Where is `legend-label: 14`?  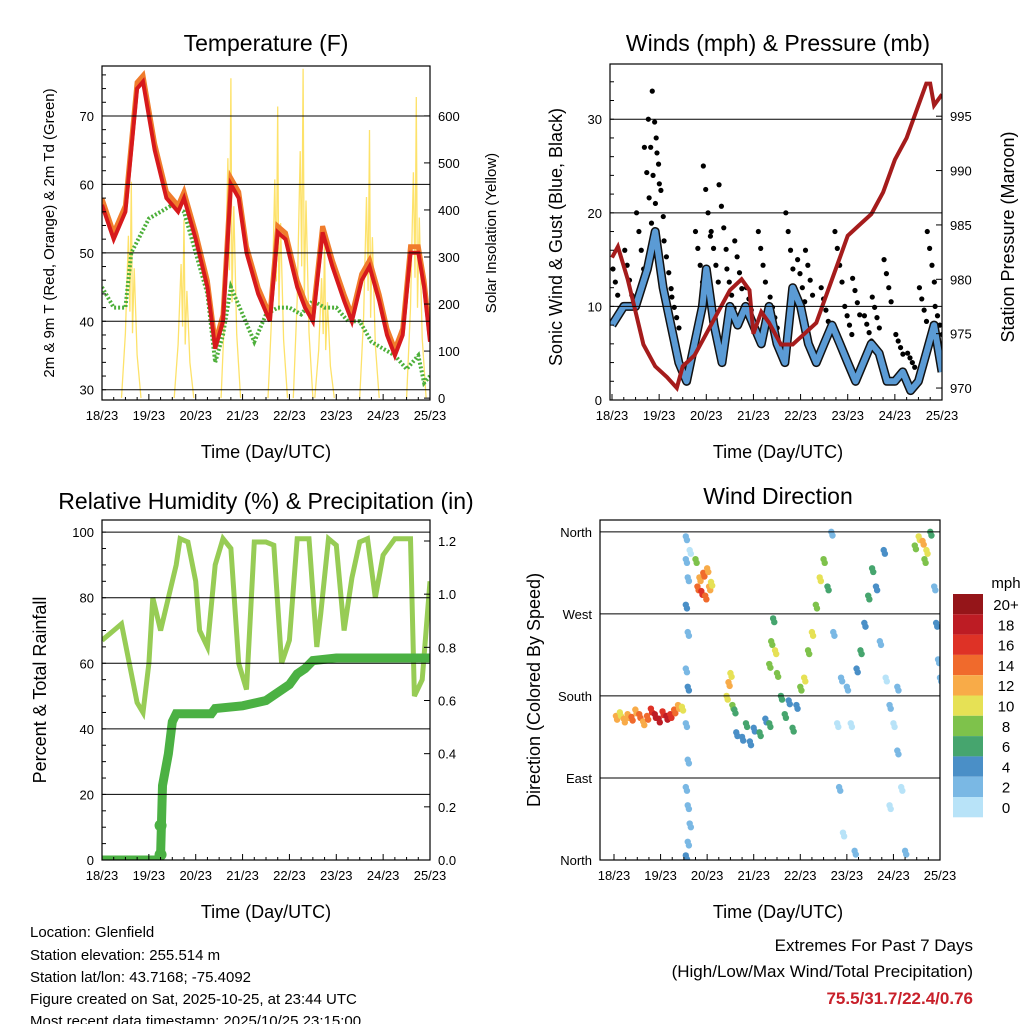
legend-label: 14 is located at coordinates (1006, 666).